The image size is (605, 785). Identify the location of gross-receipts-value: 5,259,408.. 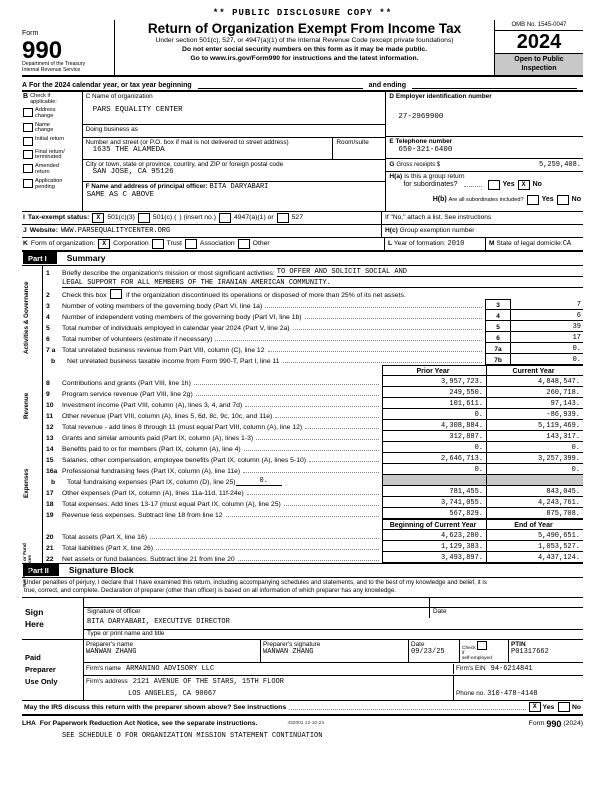
(560, 164).